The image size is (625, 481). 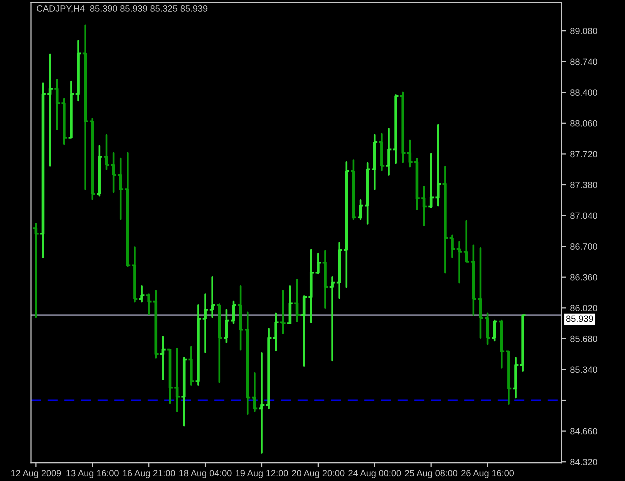 What do you see at coordinates (584, 154) in the screenshot?
I see `y-tick-label: 87.720` at bounding box center [584, 154].